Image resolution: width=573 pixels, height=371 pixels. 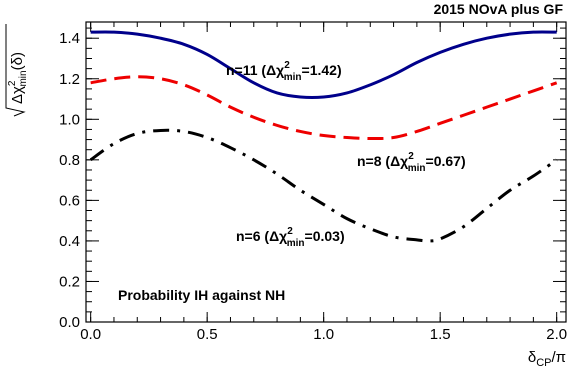 I want to click on x-tick-label: 1.0, so click(x=323, y=334).